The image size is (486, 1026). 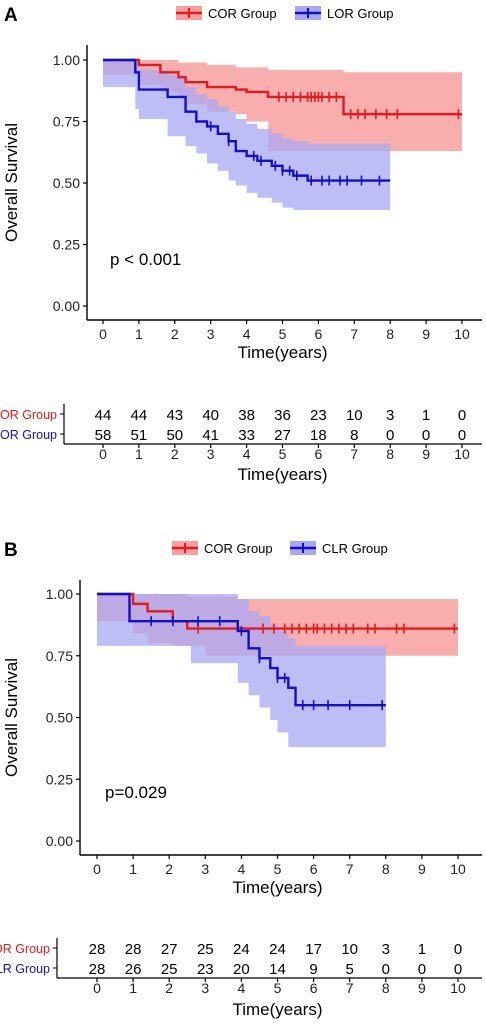 What do you see at coordinates (355, 548) in the screenshot?
I see `legend-label: CLR Group` at bounding box center [355, 548].